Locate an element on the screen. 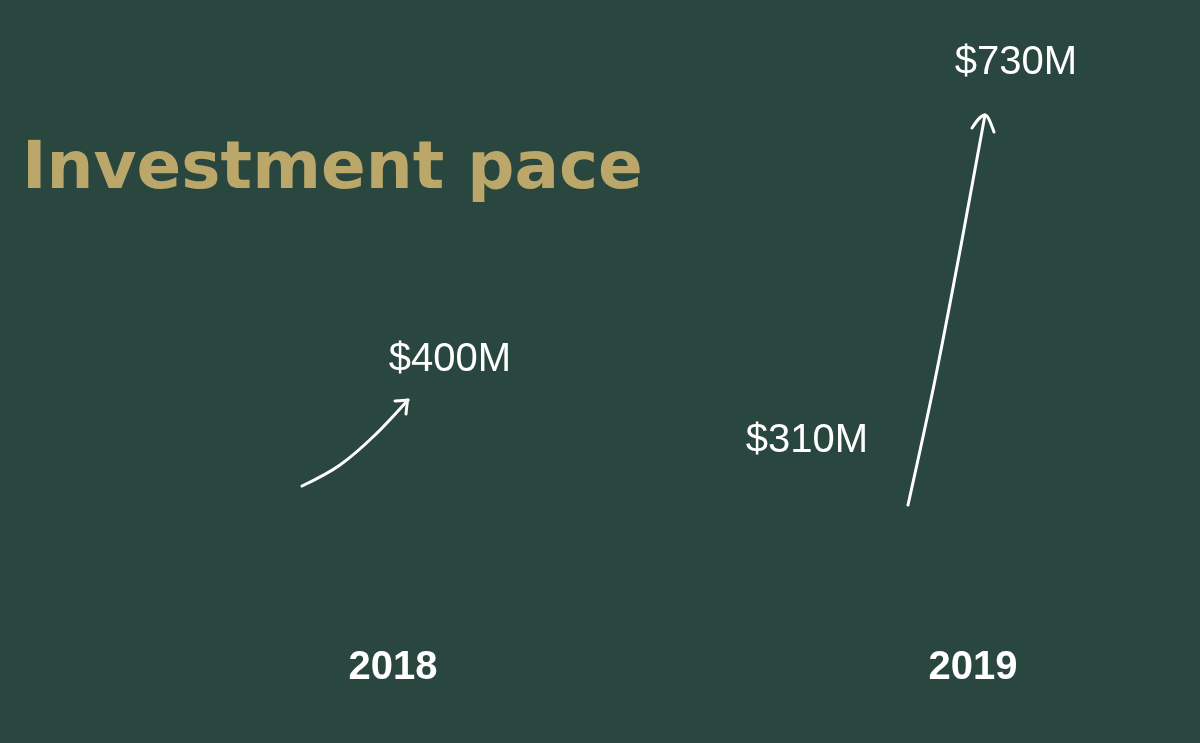 The image size is (1200, 743). text: Investment pace is located at coordinates (332, 165).